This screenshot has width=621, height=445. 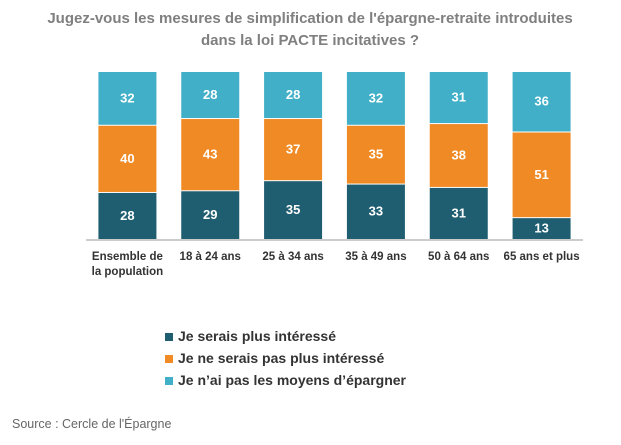 What do you see at coordinates (292, 380) in the screenshot?
I see `legend-label: Je n’ai pas les moyens d’épargner` at bounding box center [292, 380].